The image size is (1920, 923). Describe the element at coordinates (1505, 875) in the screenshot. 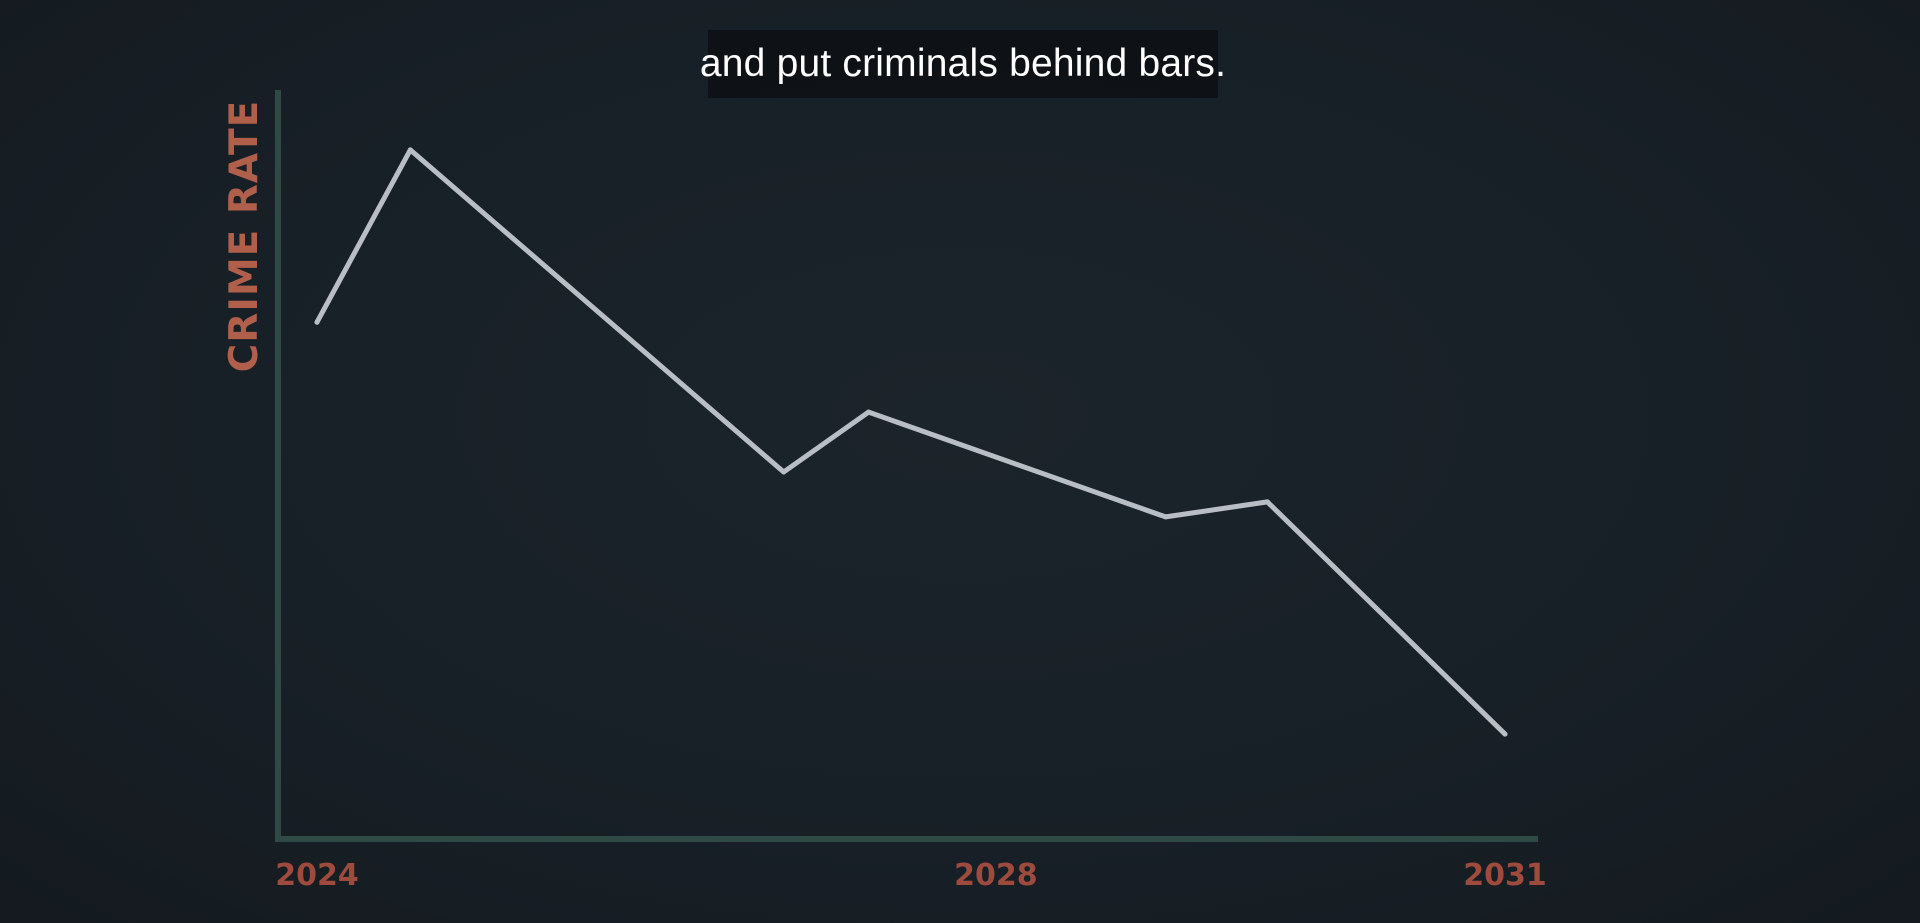

I see `x-tick-label: 2031` at that location.